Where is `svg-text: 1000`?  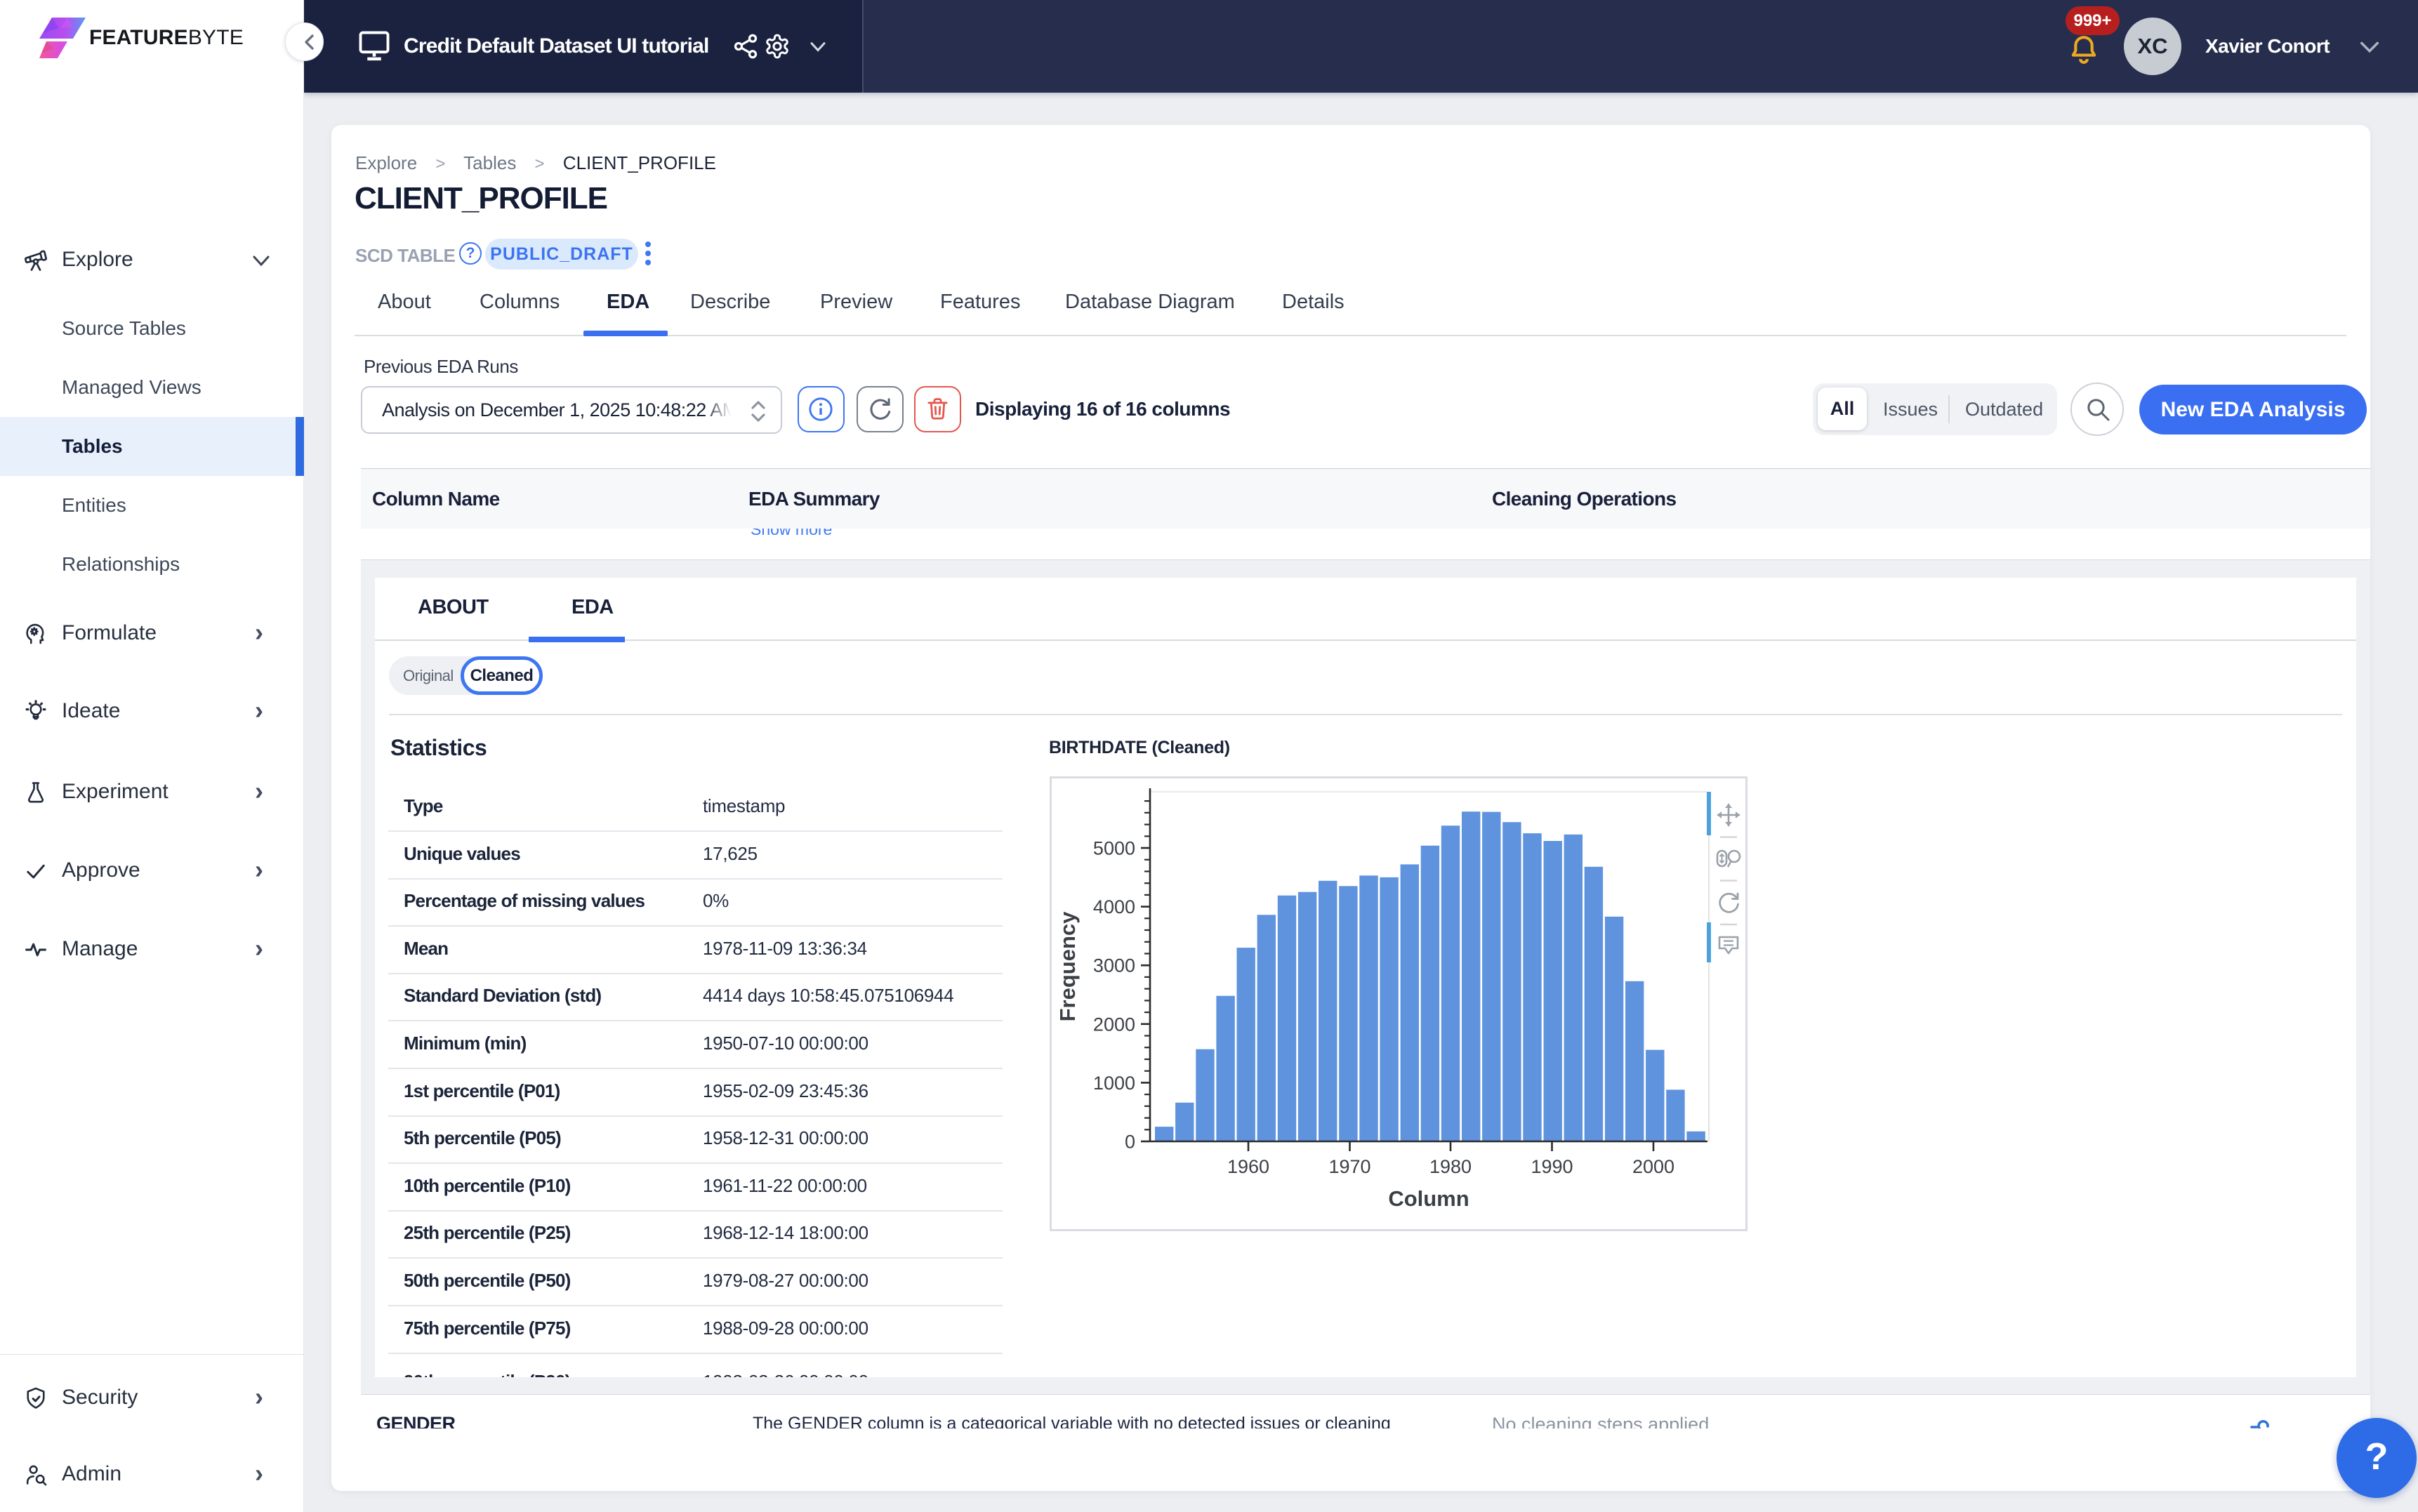 svg-text: 1000 is located at coordinates (1114, 1083).